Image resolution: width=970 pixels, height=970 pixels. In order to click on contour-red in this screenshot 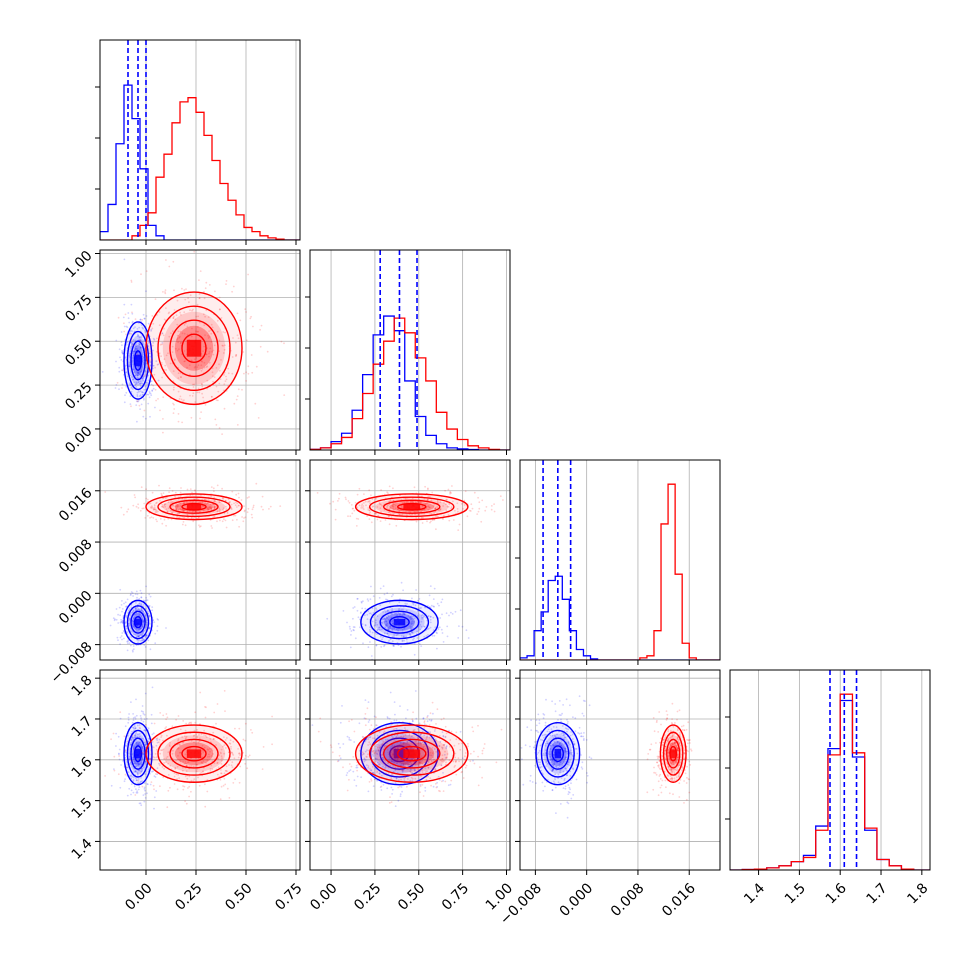, I will do `click(194, 753)`.